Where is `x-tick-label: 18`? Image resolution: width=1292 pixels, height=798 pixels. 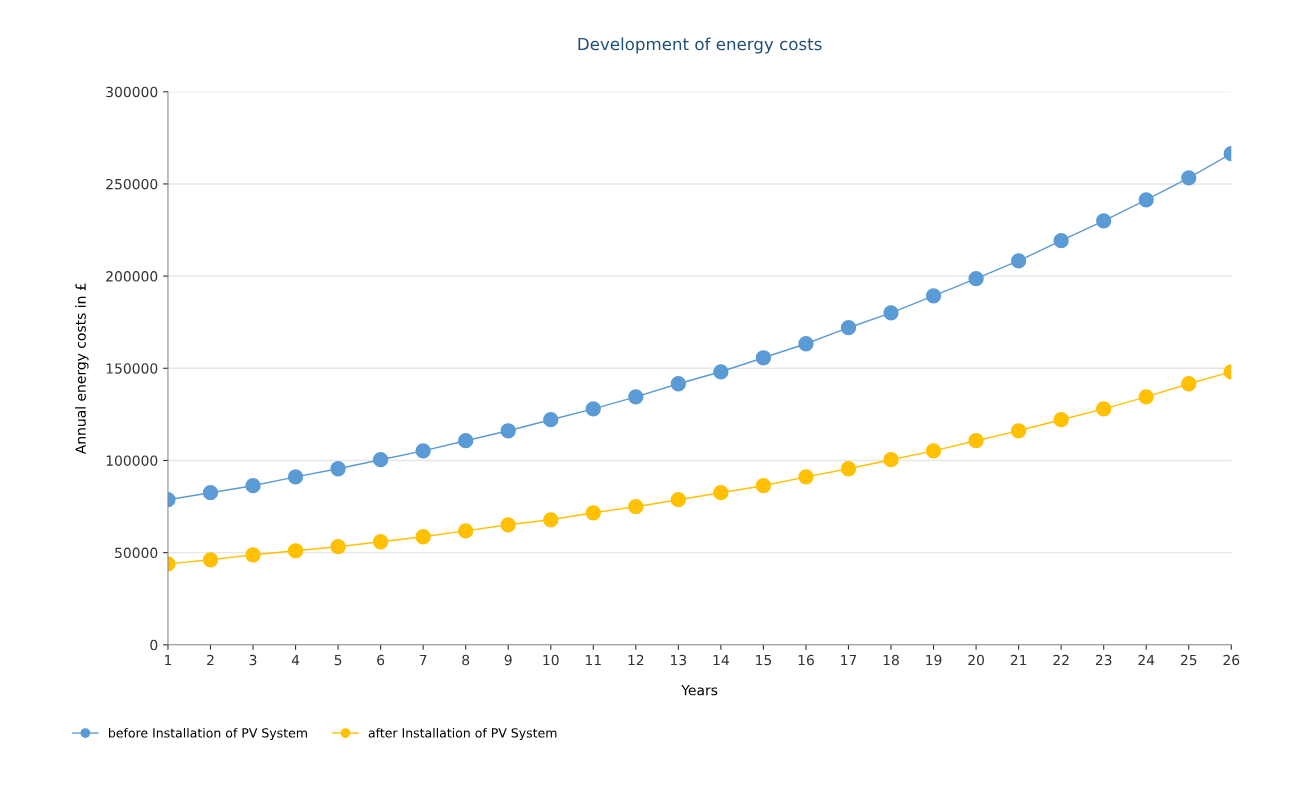
x-tick-label: 18 is located at coordinates (891, 660).